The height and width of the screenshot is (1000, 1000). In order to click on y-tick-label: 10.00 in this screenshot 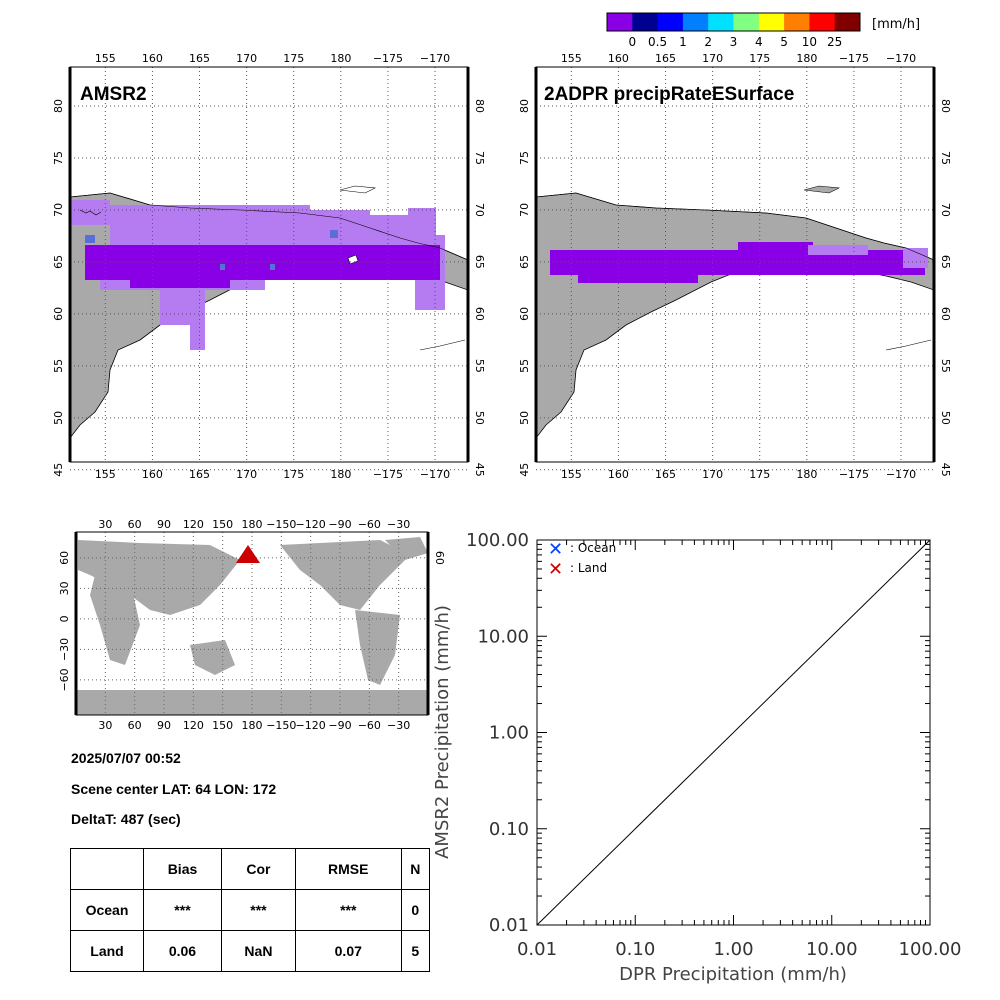, I will do `click(503, 636)`.